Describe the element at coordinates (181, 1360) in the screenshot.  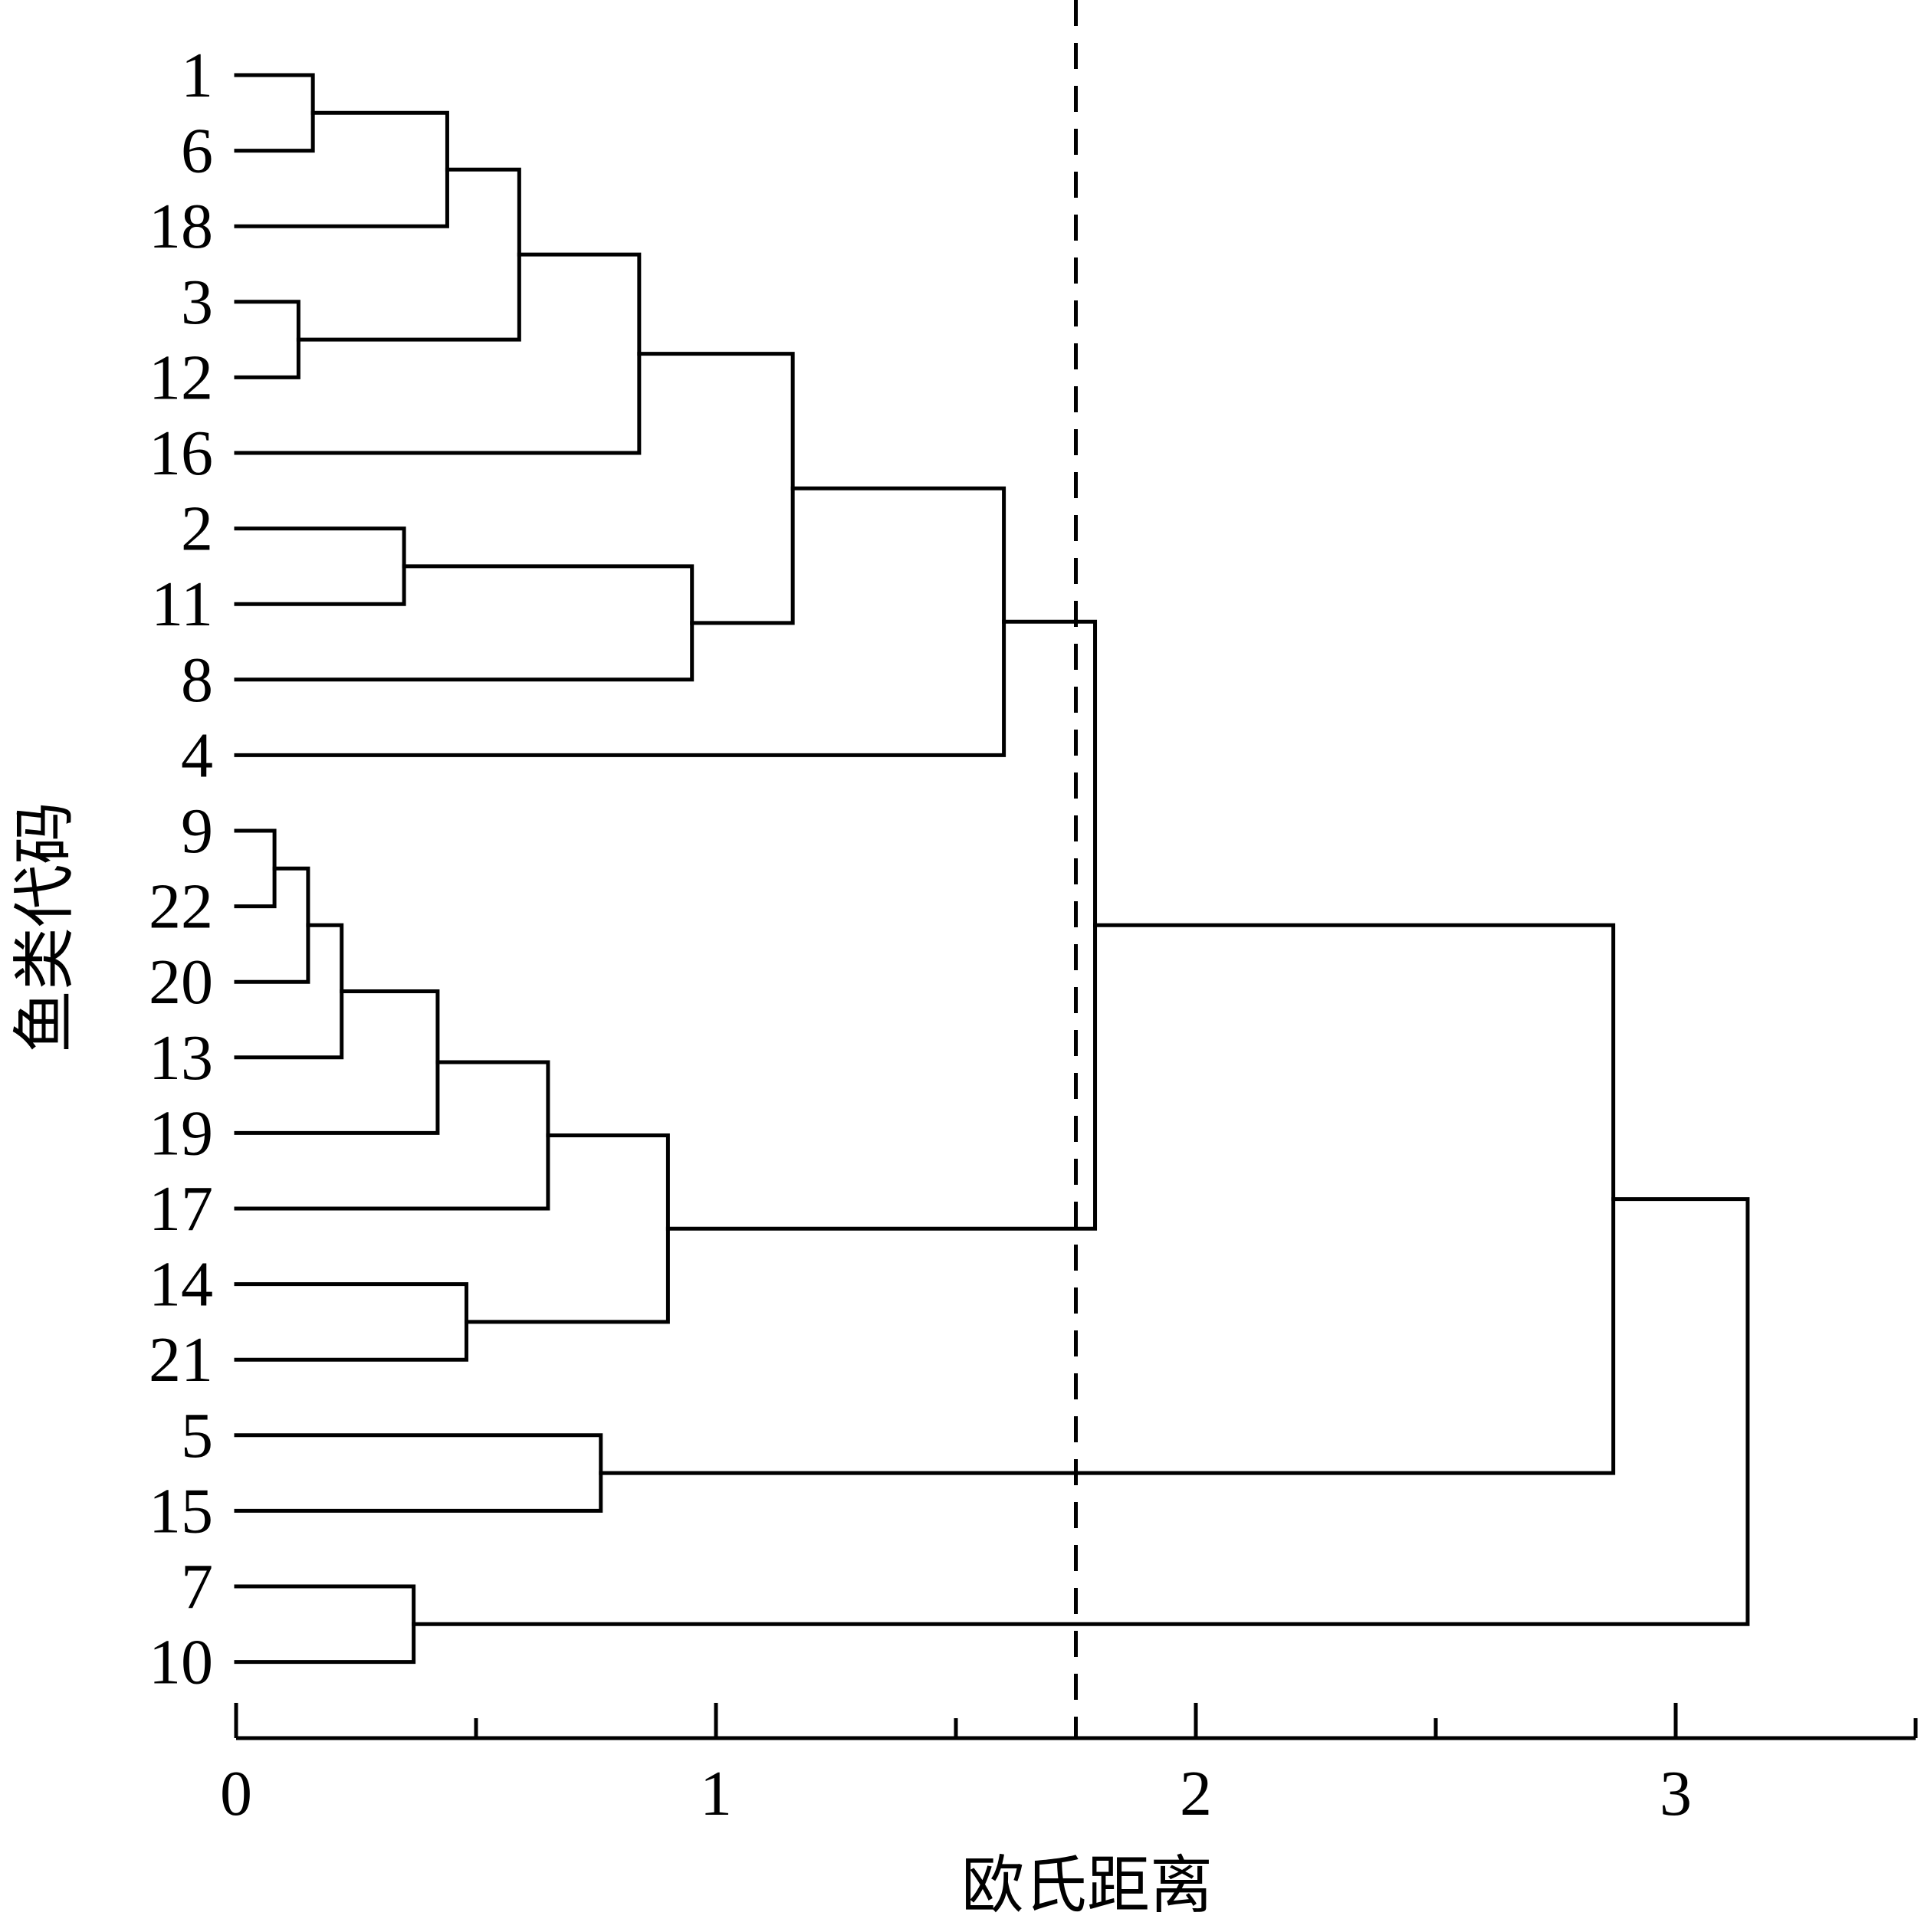
I see `leaf-label-21: 21` at that location.